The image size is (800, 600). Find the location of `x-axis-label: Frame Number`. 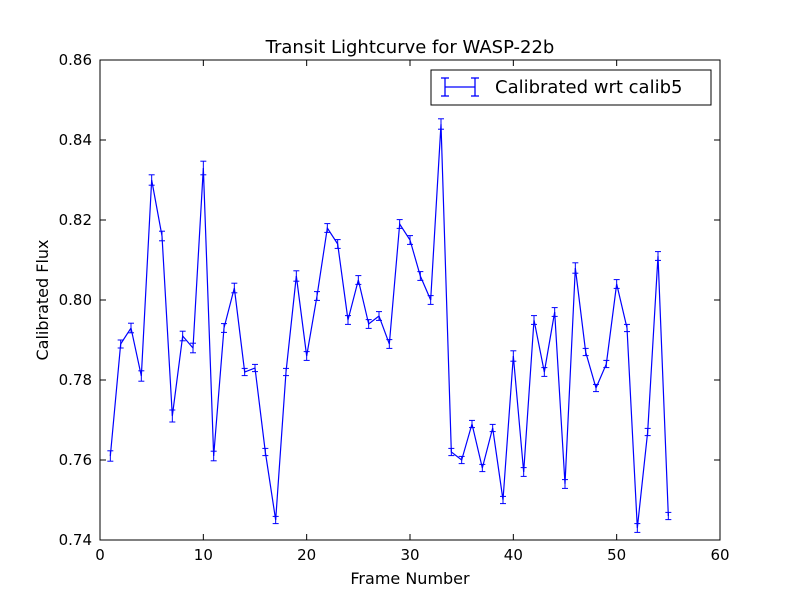

x-axis-label: Frame Number is located at coordinates (410, 578).